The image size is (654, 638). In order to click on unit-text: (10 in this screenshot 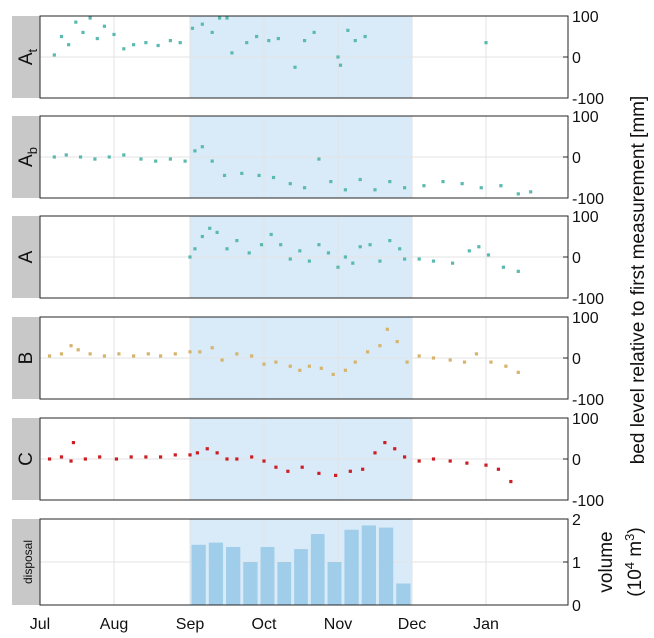, I will do `click(635, 582)`.